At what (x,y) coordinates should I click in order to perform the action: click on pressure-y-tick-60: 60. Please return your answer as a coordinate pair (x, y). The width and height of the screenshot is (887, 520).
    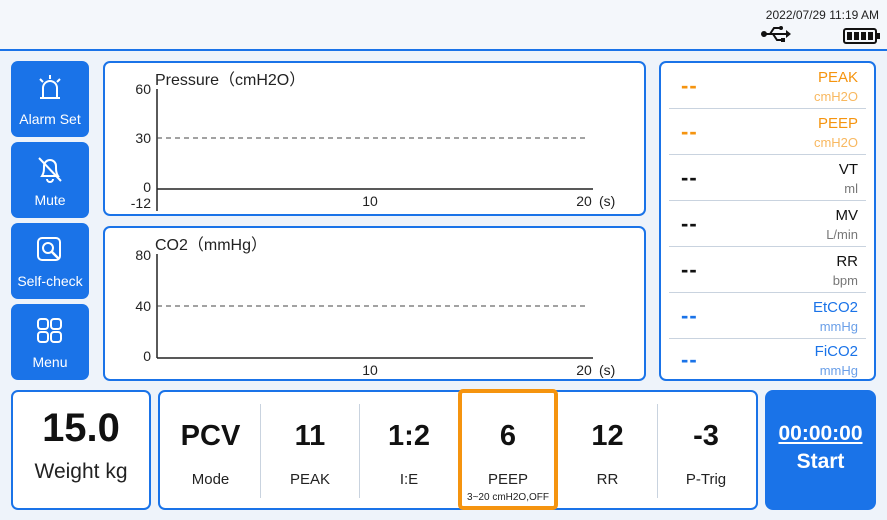
    Looking at the image, I should click on (143, 89).